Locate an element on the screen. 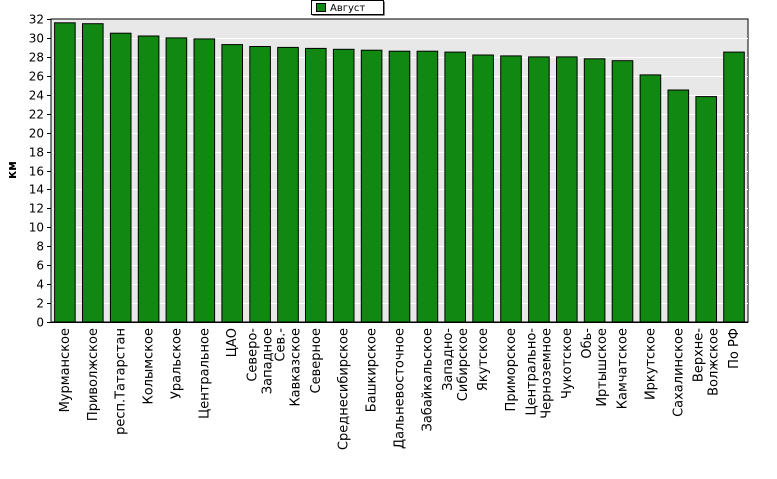 This screenshot has width=777, height=479. x-tick-label: Сибирское is located at coordinates (463, 364).